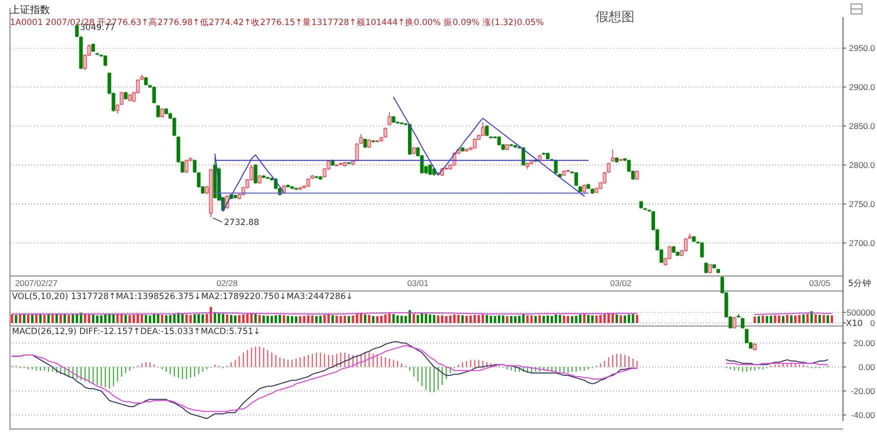 Image resolution: width=877 pixels, height=438 pixels. What do you see at coordinates (621, 283) in the screenshot?
I see `x-tick-label: 03/02` at bounding box center [621, 283].